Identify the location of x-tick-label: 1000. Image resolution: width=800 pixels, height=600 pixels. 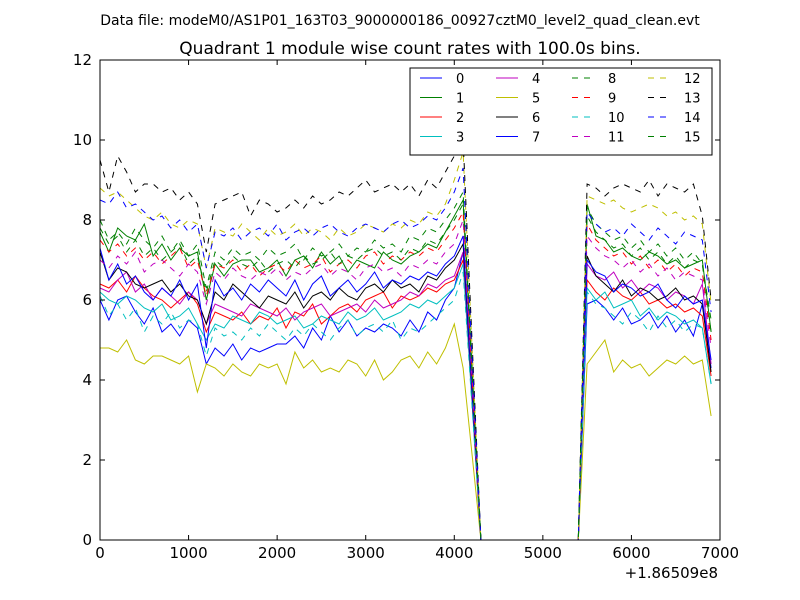
(188, 553).